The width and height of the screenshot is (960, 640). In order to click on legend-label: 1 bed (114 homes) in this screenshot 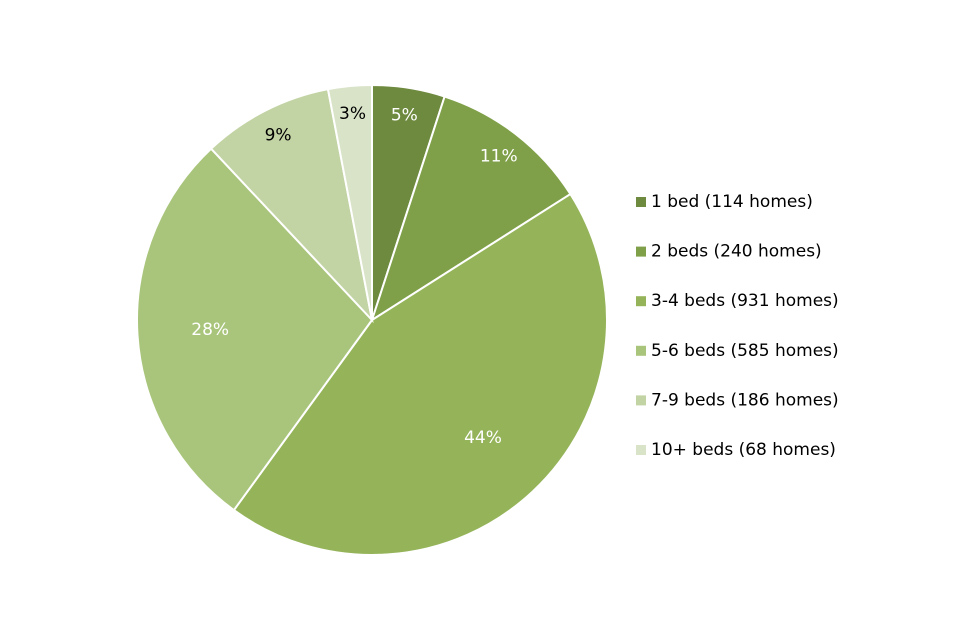, I will do `click(732, 202)`.